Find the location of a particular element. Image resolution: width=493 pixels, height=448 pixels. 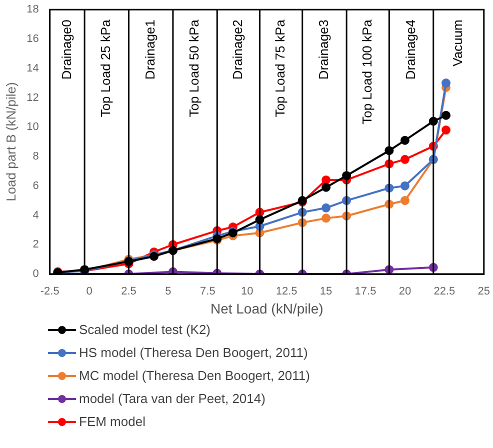

legend-label: HS model (Theresa Den Boogert, 2011) is located at coordinates (193, 352).